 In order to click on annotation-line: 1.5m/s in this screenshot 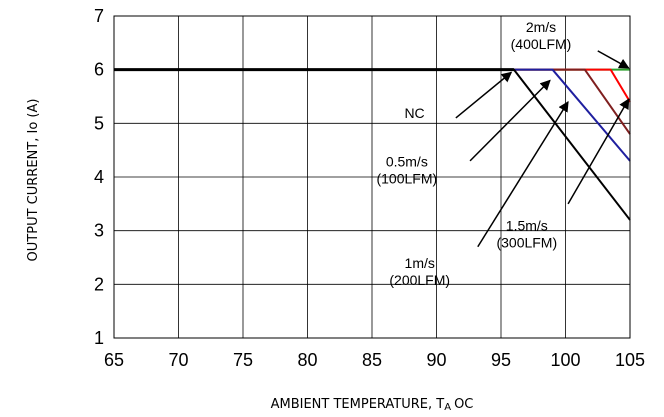, I will do `click(527, 226)`.